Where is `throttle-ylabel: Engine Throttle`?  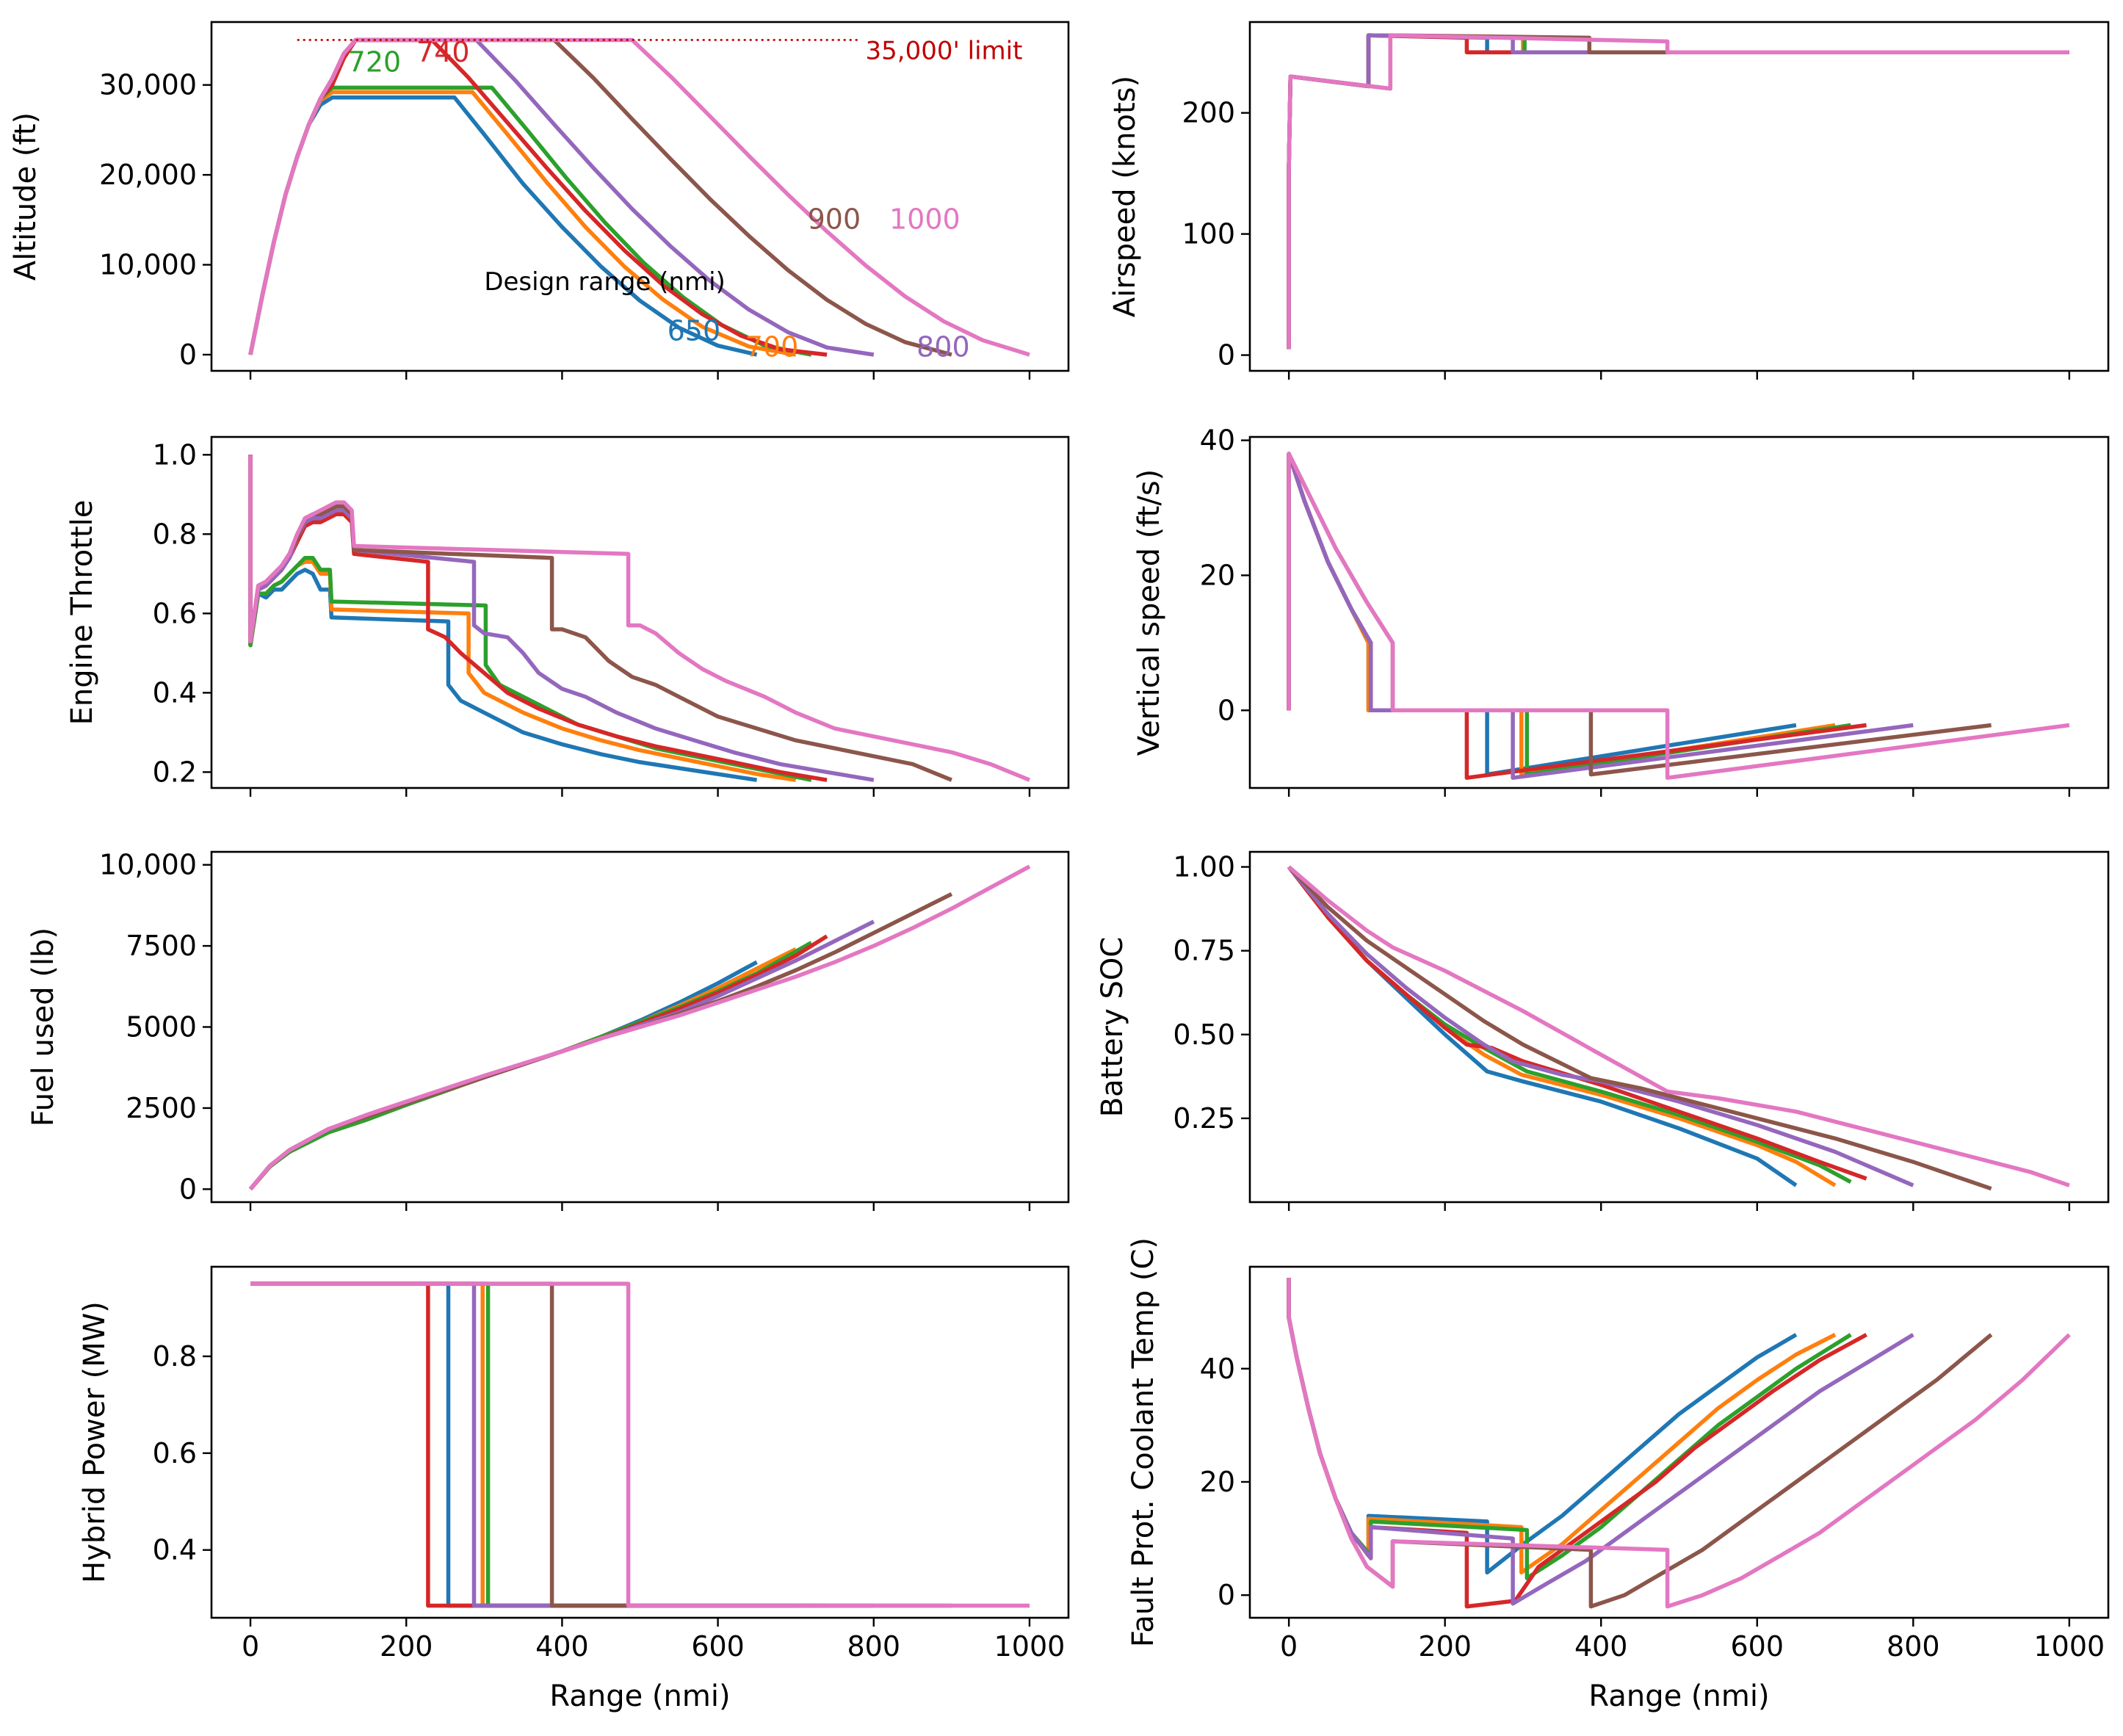
throttle-ylabel: Engine Throttle is located at coordinates (82, 613).